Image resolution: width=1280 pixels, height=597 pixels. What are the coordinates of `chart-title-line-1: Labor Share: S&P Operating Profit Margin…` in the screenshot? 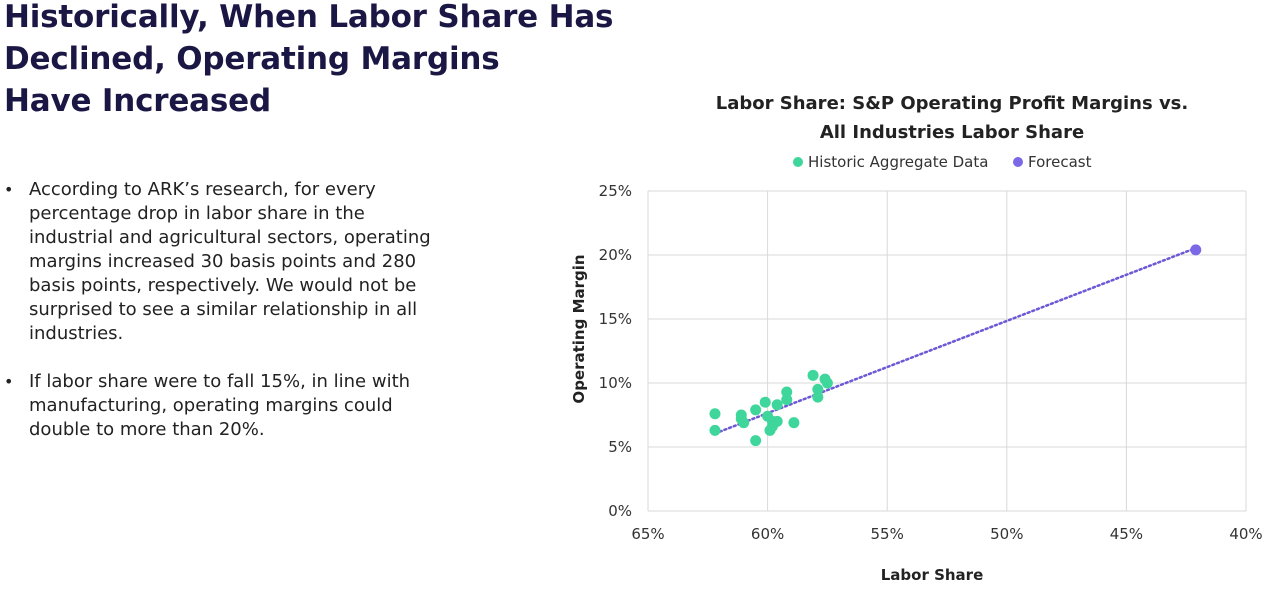 It's located at (952, 103).